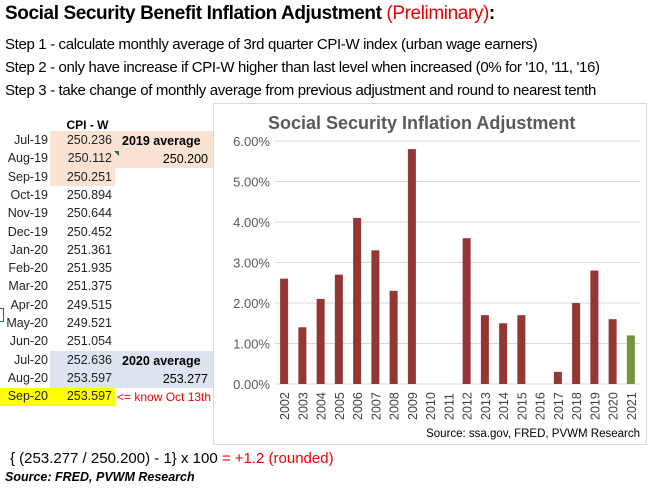 This screenshot has width=650, height=488. I want to click on table-row: Aug-19 250.112, so click(107, 158).